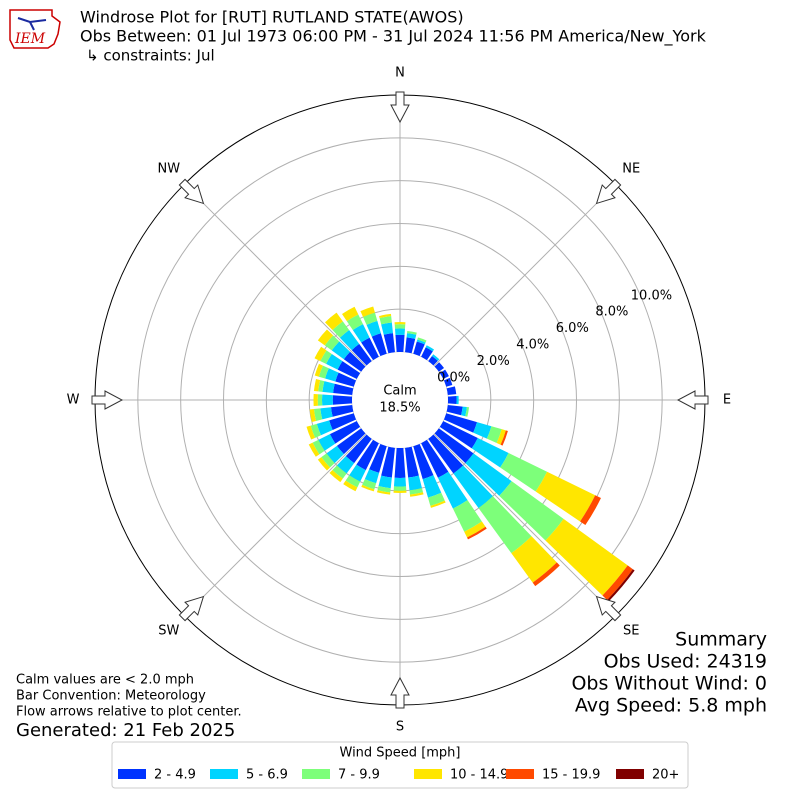 This screenshot has height=800, width=800. Describe the element at coordinates (572, 328) in the screenshot. I see `r-tick-label: 6.0%` at that location.